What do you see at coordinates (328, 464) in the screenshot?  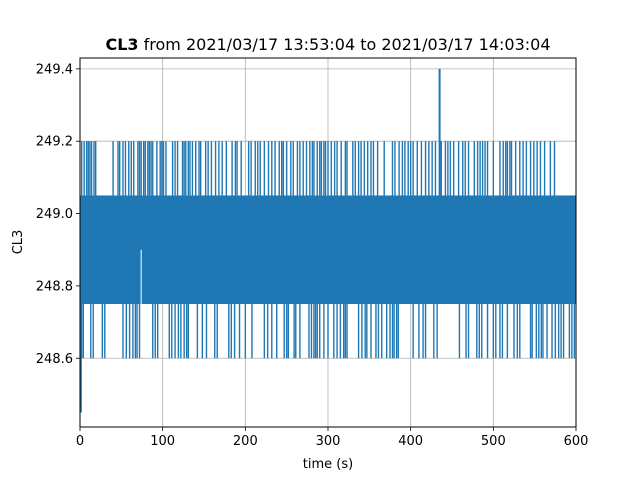 I see `x-axis-label: time (s)` at bounding box center [328, 464].